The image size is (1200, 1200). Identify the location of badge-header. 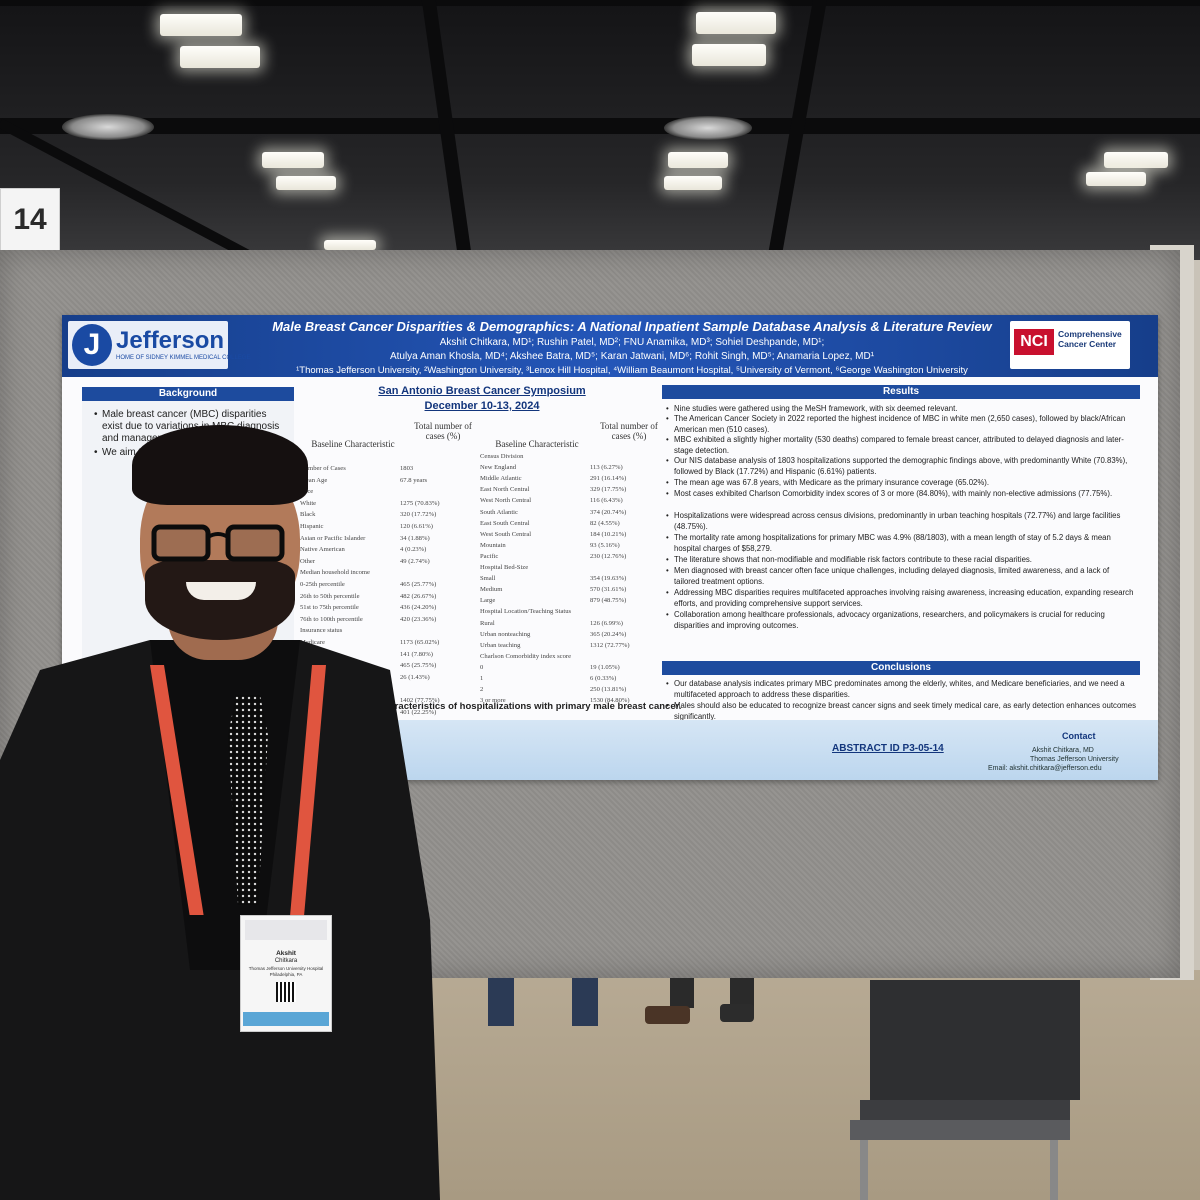
(286, 930).